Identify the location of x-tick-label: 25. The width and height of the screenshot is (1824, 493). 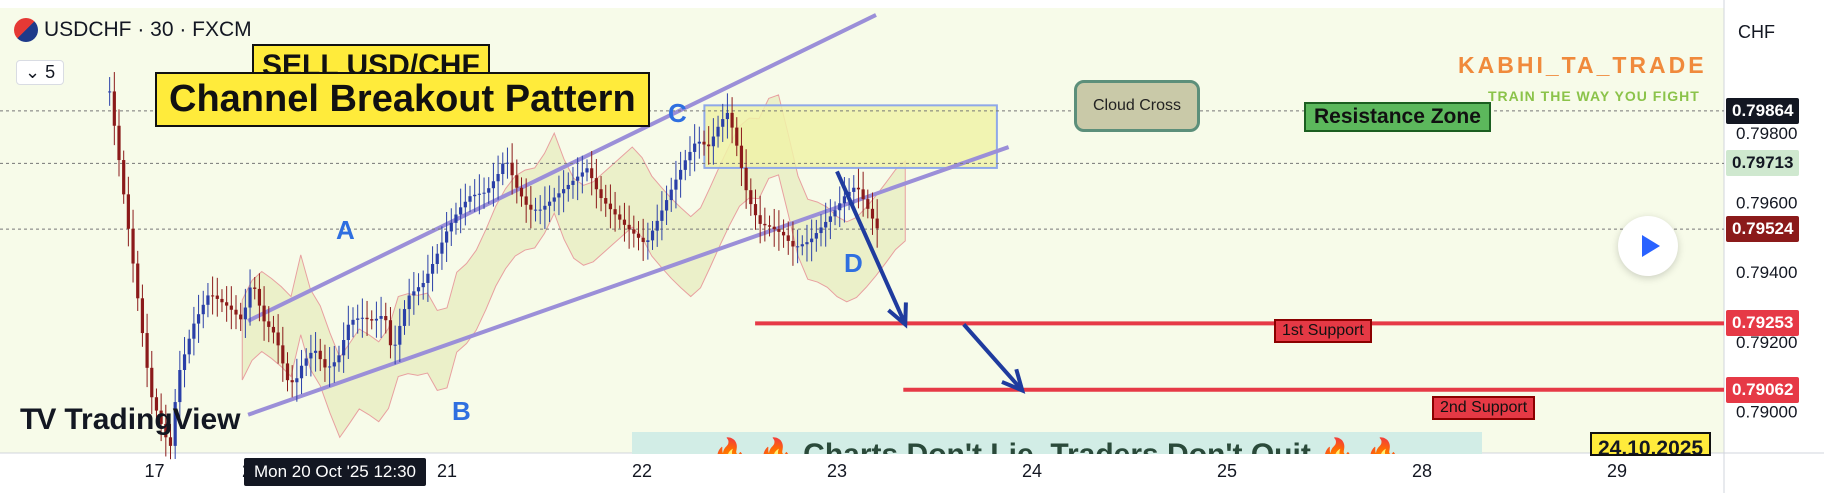
(1227, 471).